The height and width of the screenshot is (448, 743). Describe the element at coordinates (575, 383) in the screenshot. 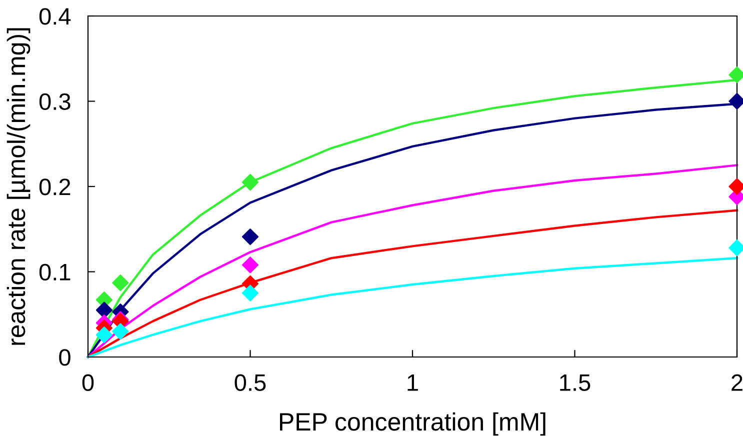

I see `x-tick-label: 1.5` at that location.